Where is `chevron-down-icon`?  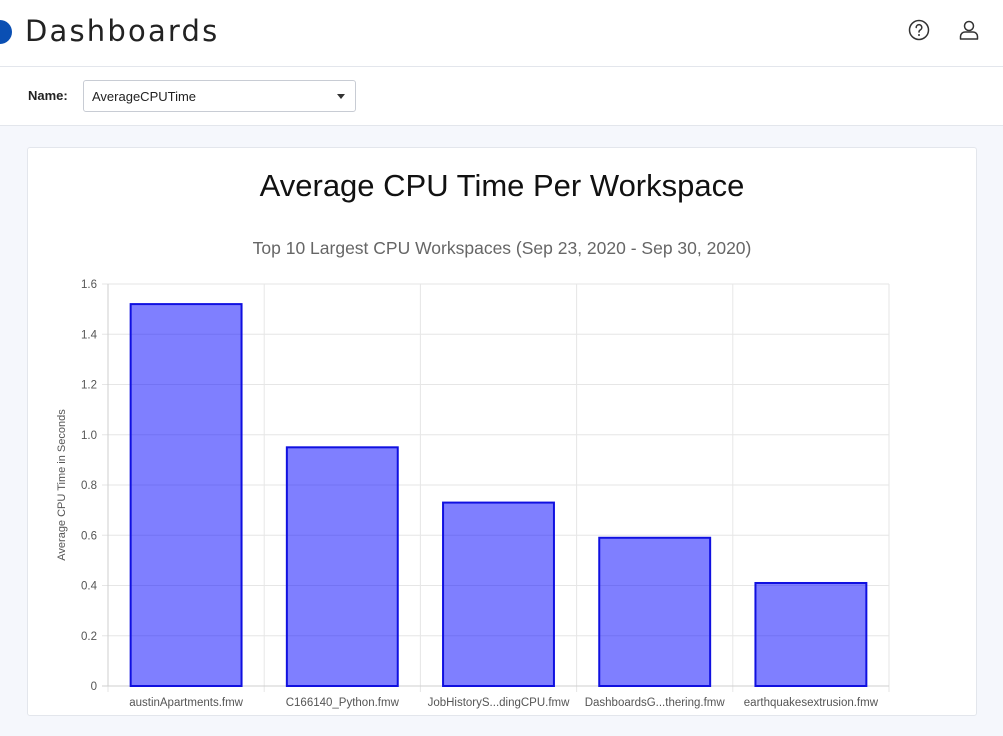 chevron-down-icon is located at coordinates (341, 96).